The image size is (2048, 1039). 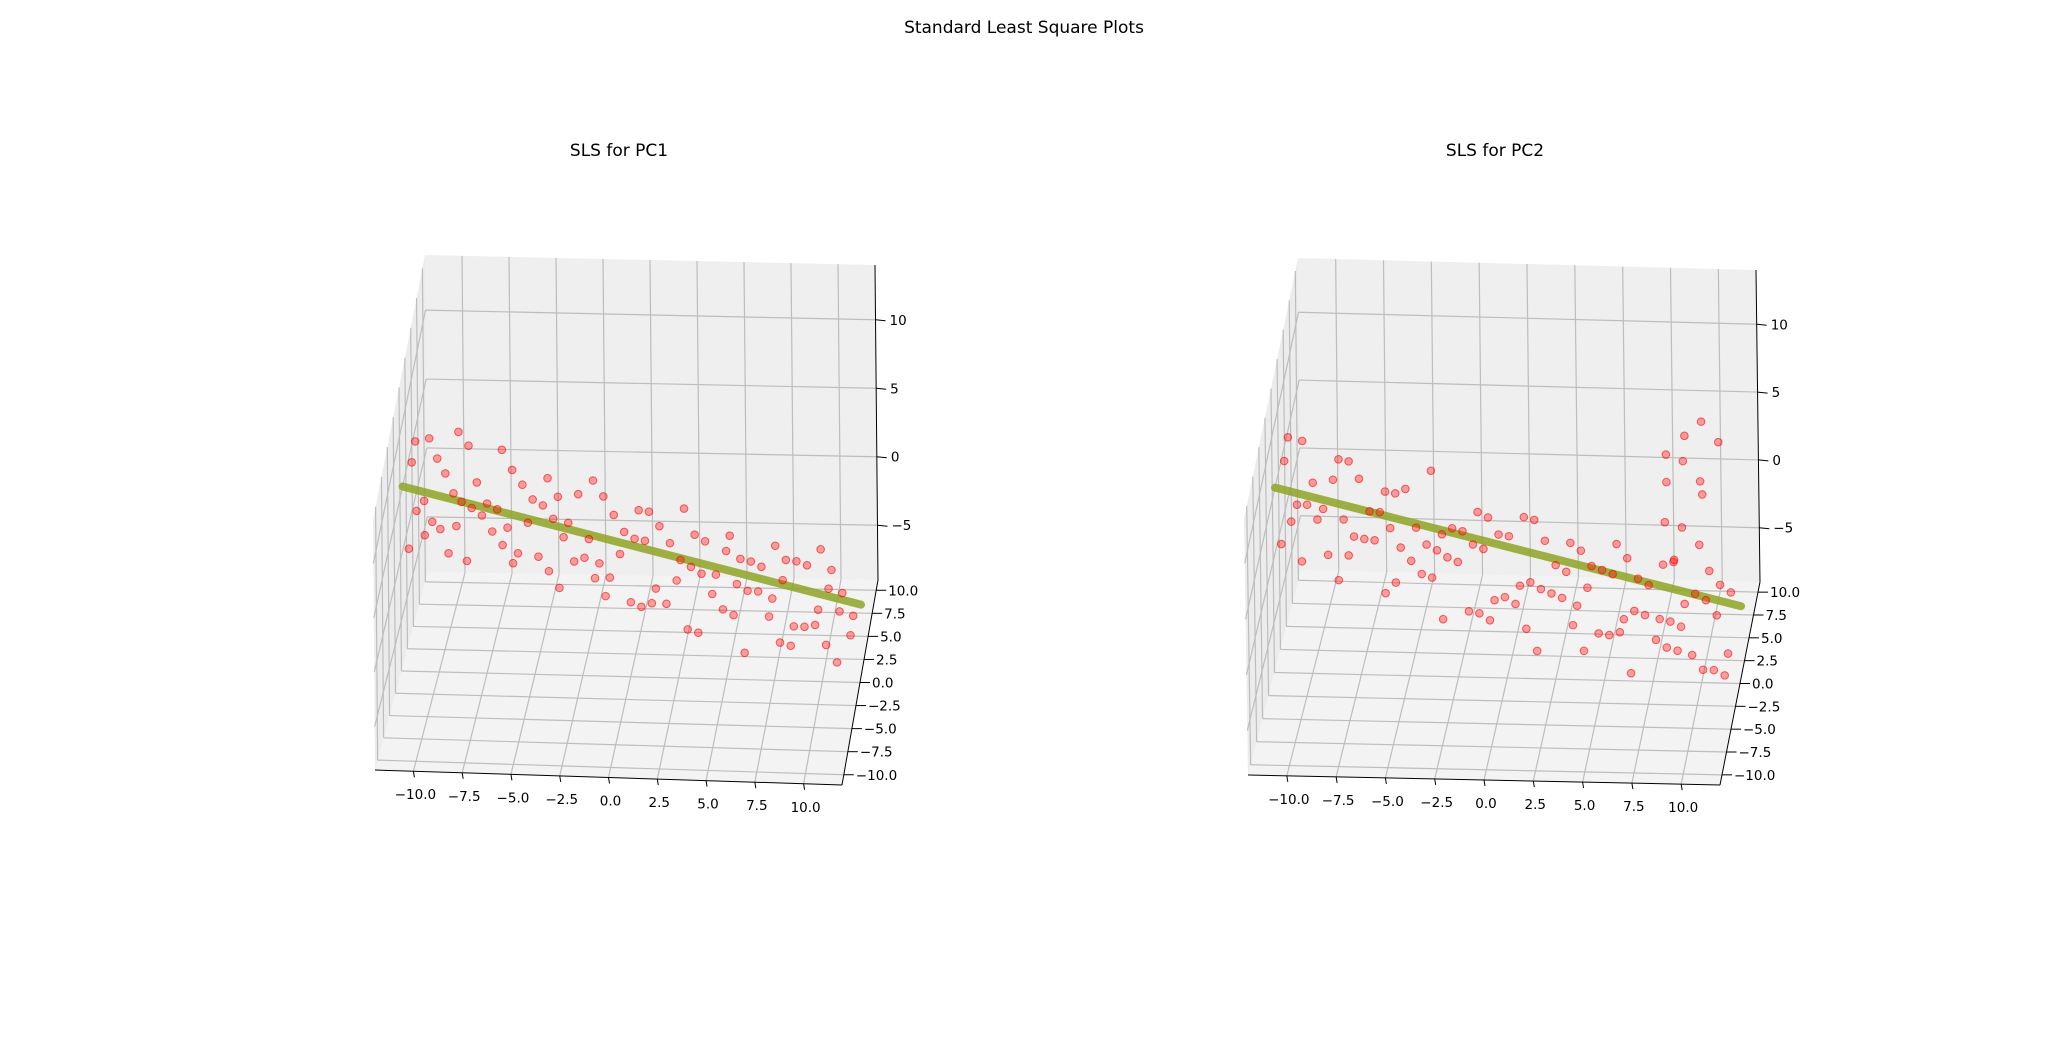 I want to click on x-tick-label: 0.0, so click(x=1485, y=804).